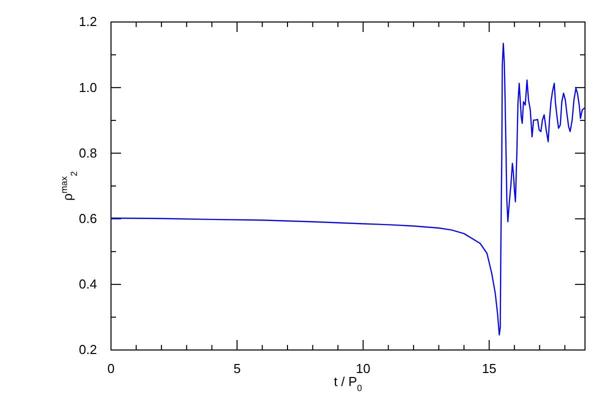 This screenshot has height=400, width=600. Describe the element at coordinates (87, 22) in the screenshot. I see `y-tick-label: 1.2` at that location.